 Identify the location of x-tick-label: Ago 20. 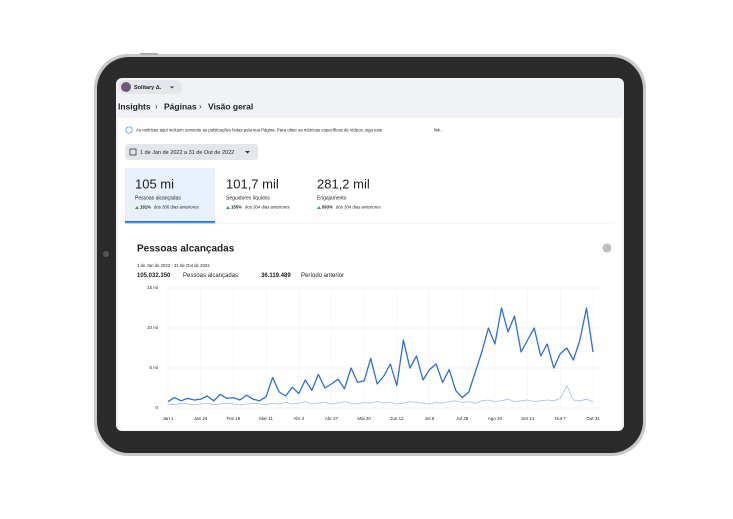
(495, 418).